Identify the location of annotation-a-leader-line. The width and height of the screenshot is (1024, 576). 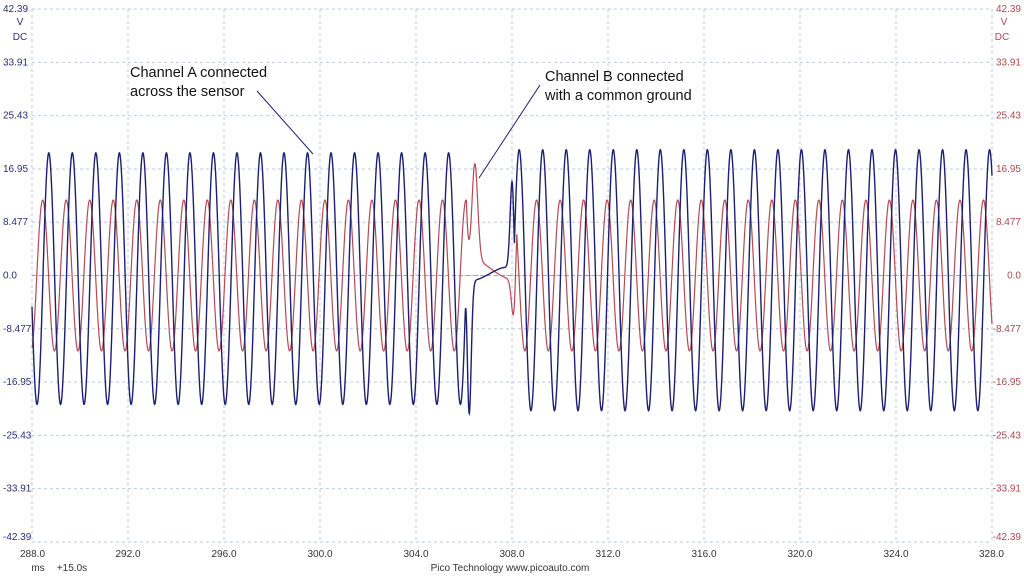
(285, 122).